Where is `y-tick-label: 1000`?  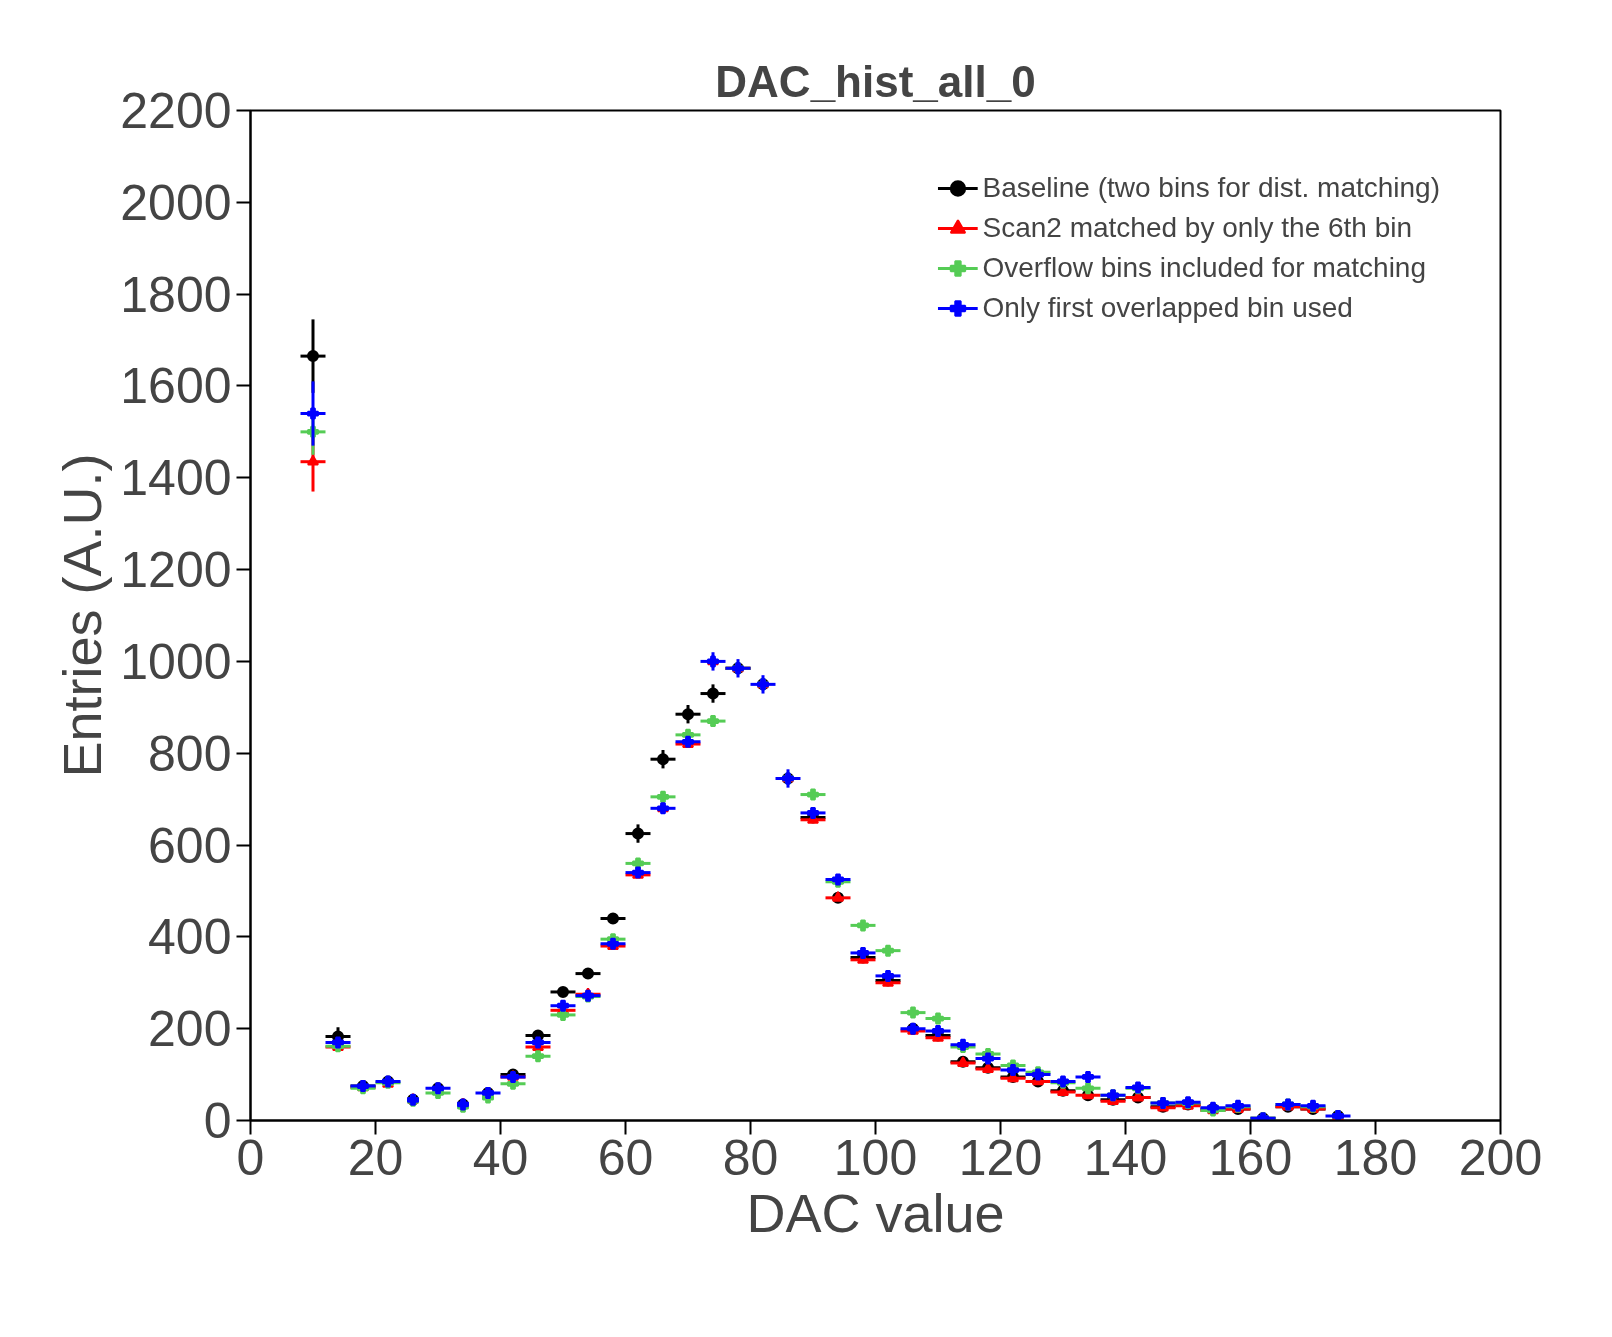 y-tick-label: 1000 is located at coordinates (176, 661).